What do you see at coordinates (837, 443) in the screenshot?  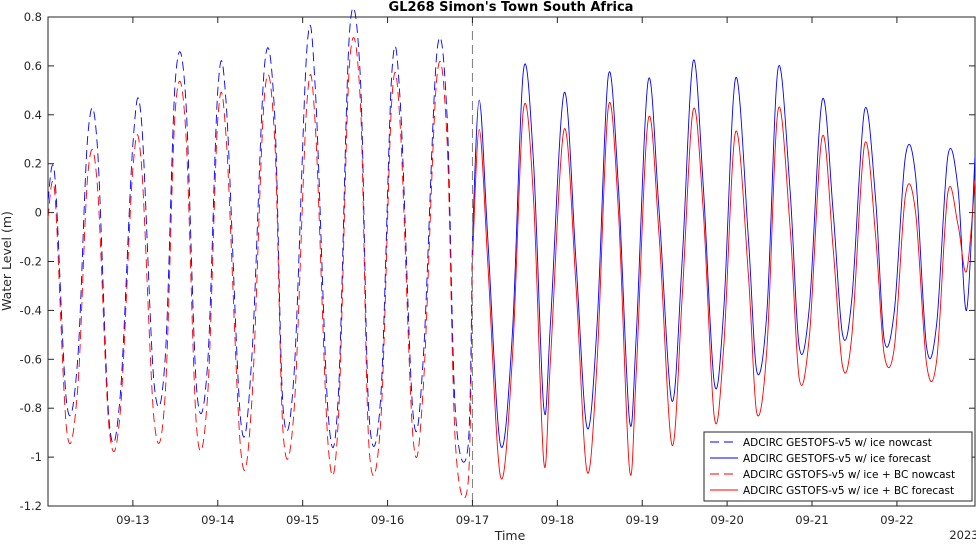 I see `legend-entry-0: ADCIRC GESTOFS-v5 w/ ice nowcast` at bounding box center [837, 443].